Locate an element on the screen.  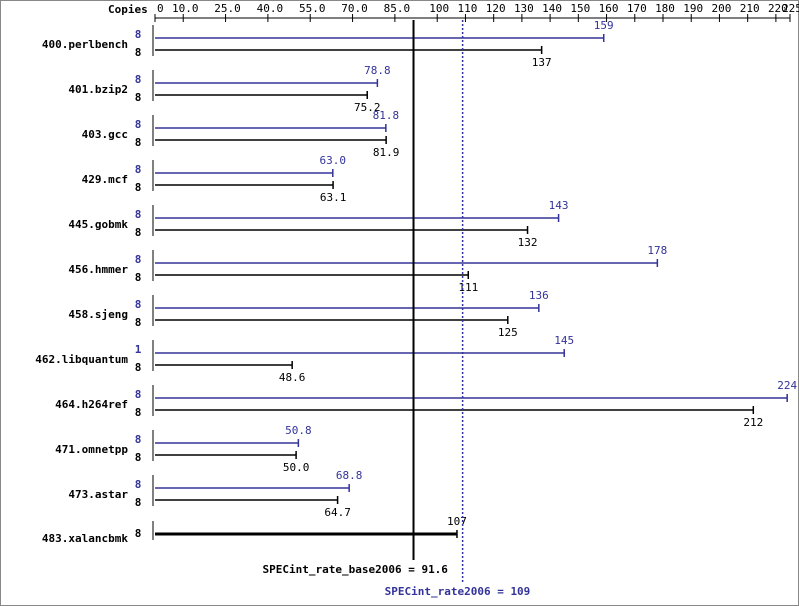
benchmark-name: 401.bzip2 is located at coordinates (98, 89).